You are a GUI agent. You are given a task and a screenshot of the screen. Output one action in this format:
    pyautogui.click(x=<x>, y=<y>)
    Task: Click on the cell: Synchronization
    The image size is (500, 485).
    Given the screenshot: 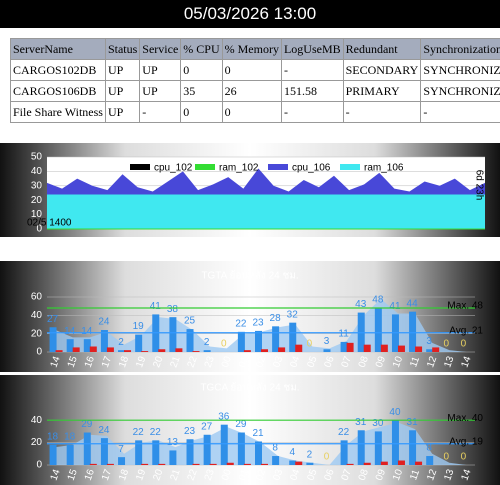 What is the action you would take?
    pyautogui.click(x=460, y=49)
    